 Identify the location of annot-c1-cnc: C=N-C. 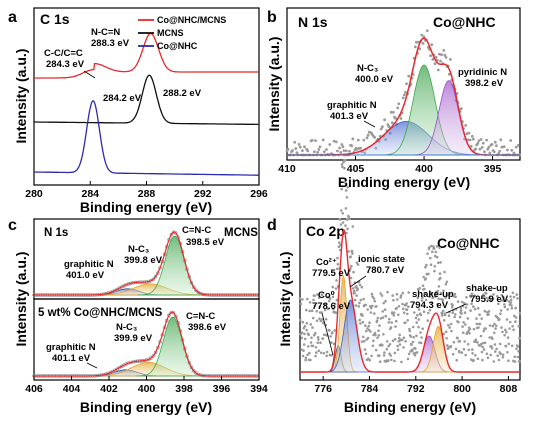
(196, 230).